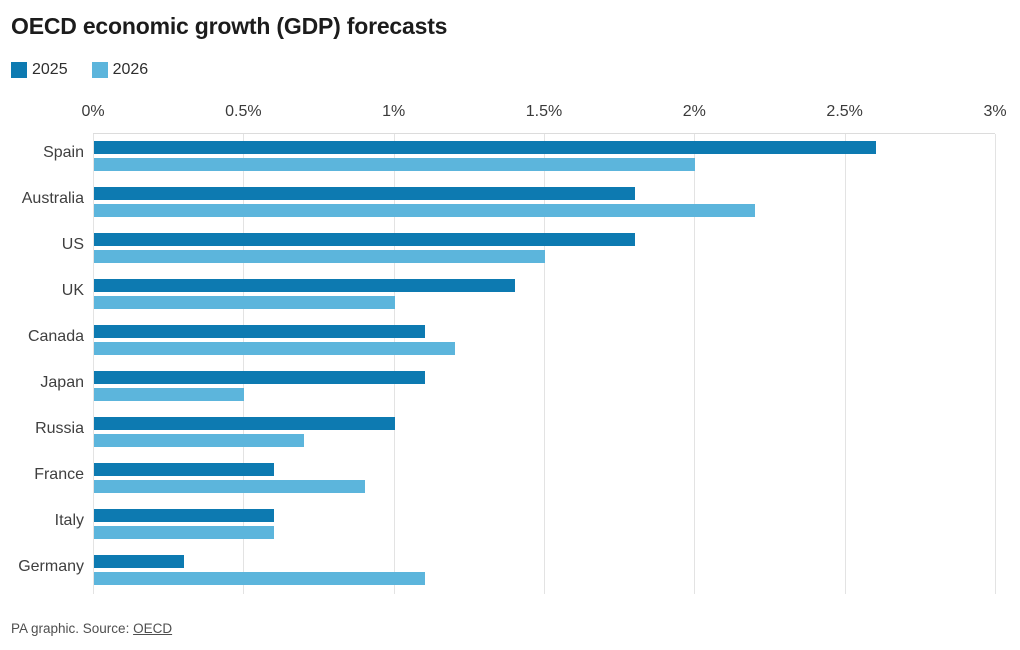 Image resolution: width=1020 pixels, height=650 pixels. What do you see at coordinates (525, 525) in the screenshot?
I see `bar-group-italy: Italy` at bounding box center [525, 525].